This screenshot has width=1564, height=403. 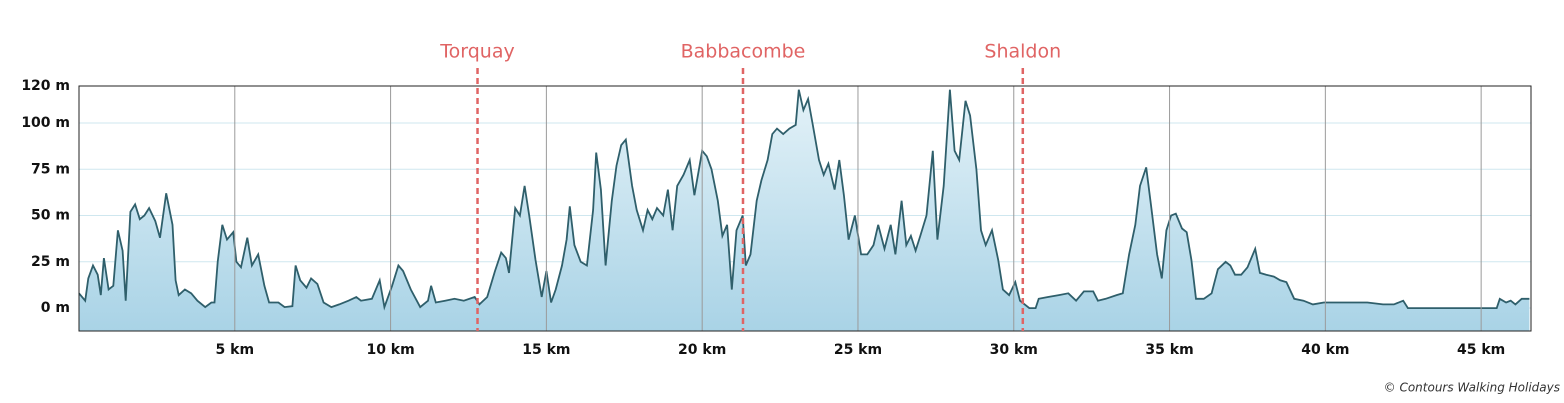 I want to click on y-tick-label: 75 m, so click(x=50, y=169).